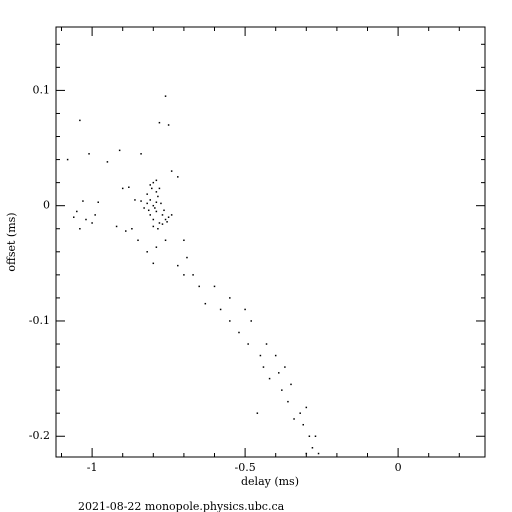 The width and height of the screenshot is (512, 512). What do you see at coordinates (244, 467) in the screenshot?
I see `x-tick-label: -0.5` at bounding box center [244, 467].